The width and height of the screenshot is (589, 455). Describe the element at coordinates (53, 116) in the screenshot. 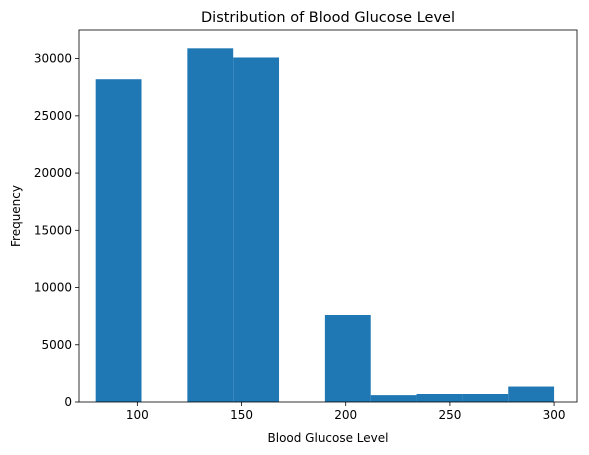

I see `y-tick-label-5: 25000` at that location.